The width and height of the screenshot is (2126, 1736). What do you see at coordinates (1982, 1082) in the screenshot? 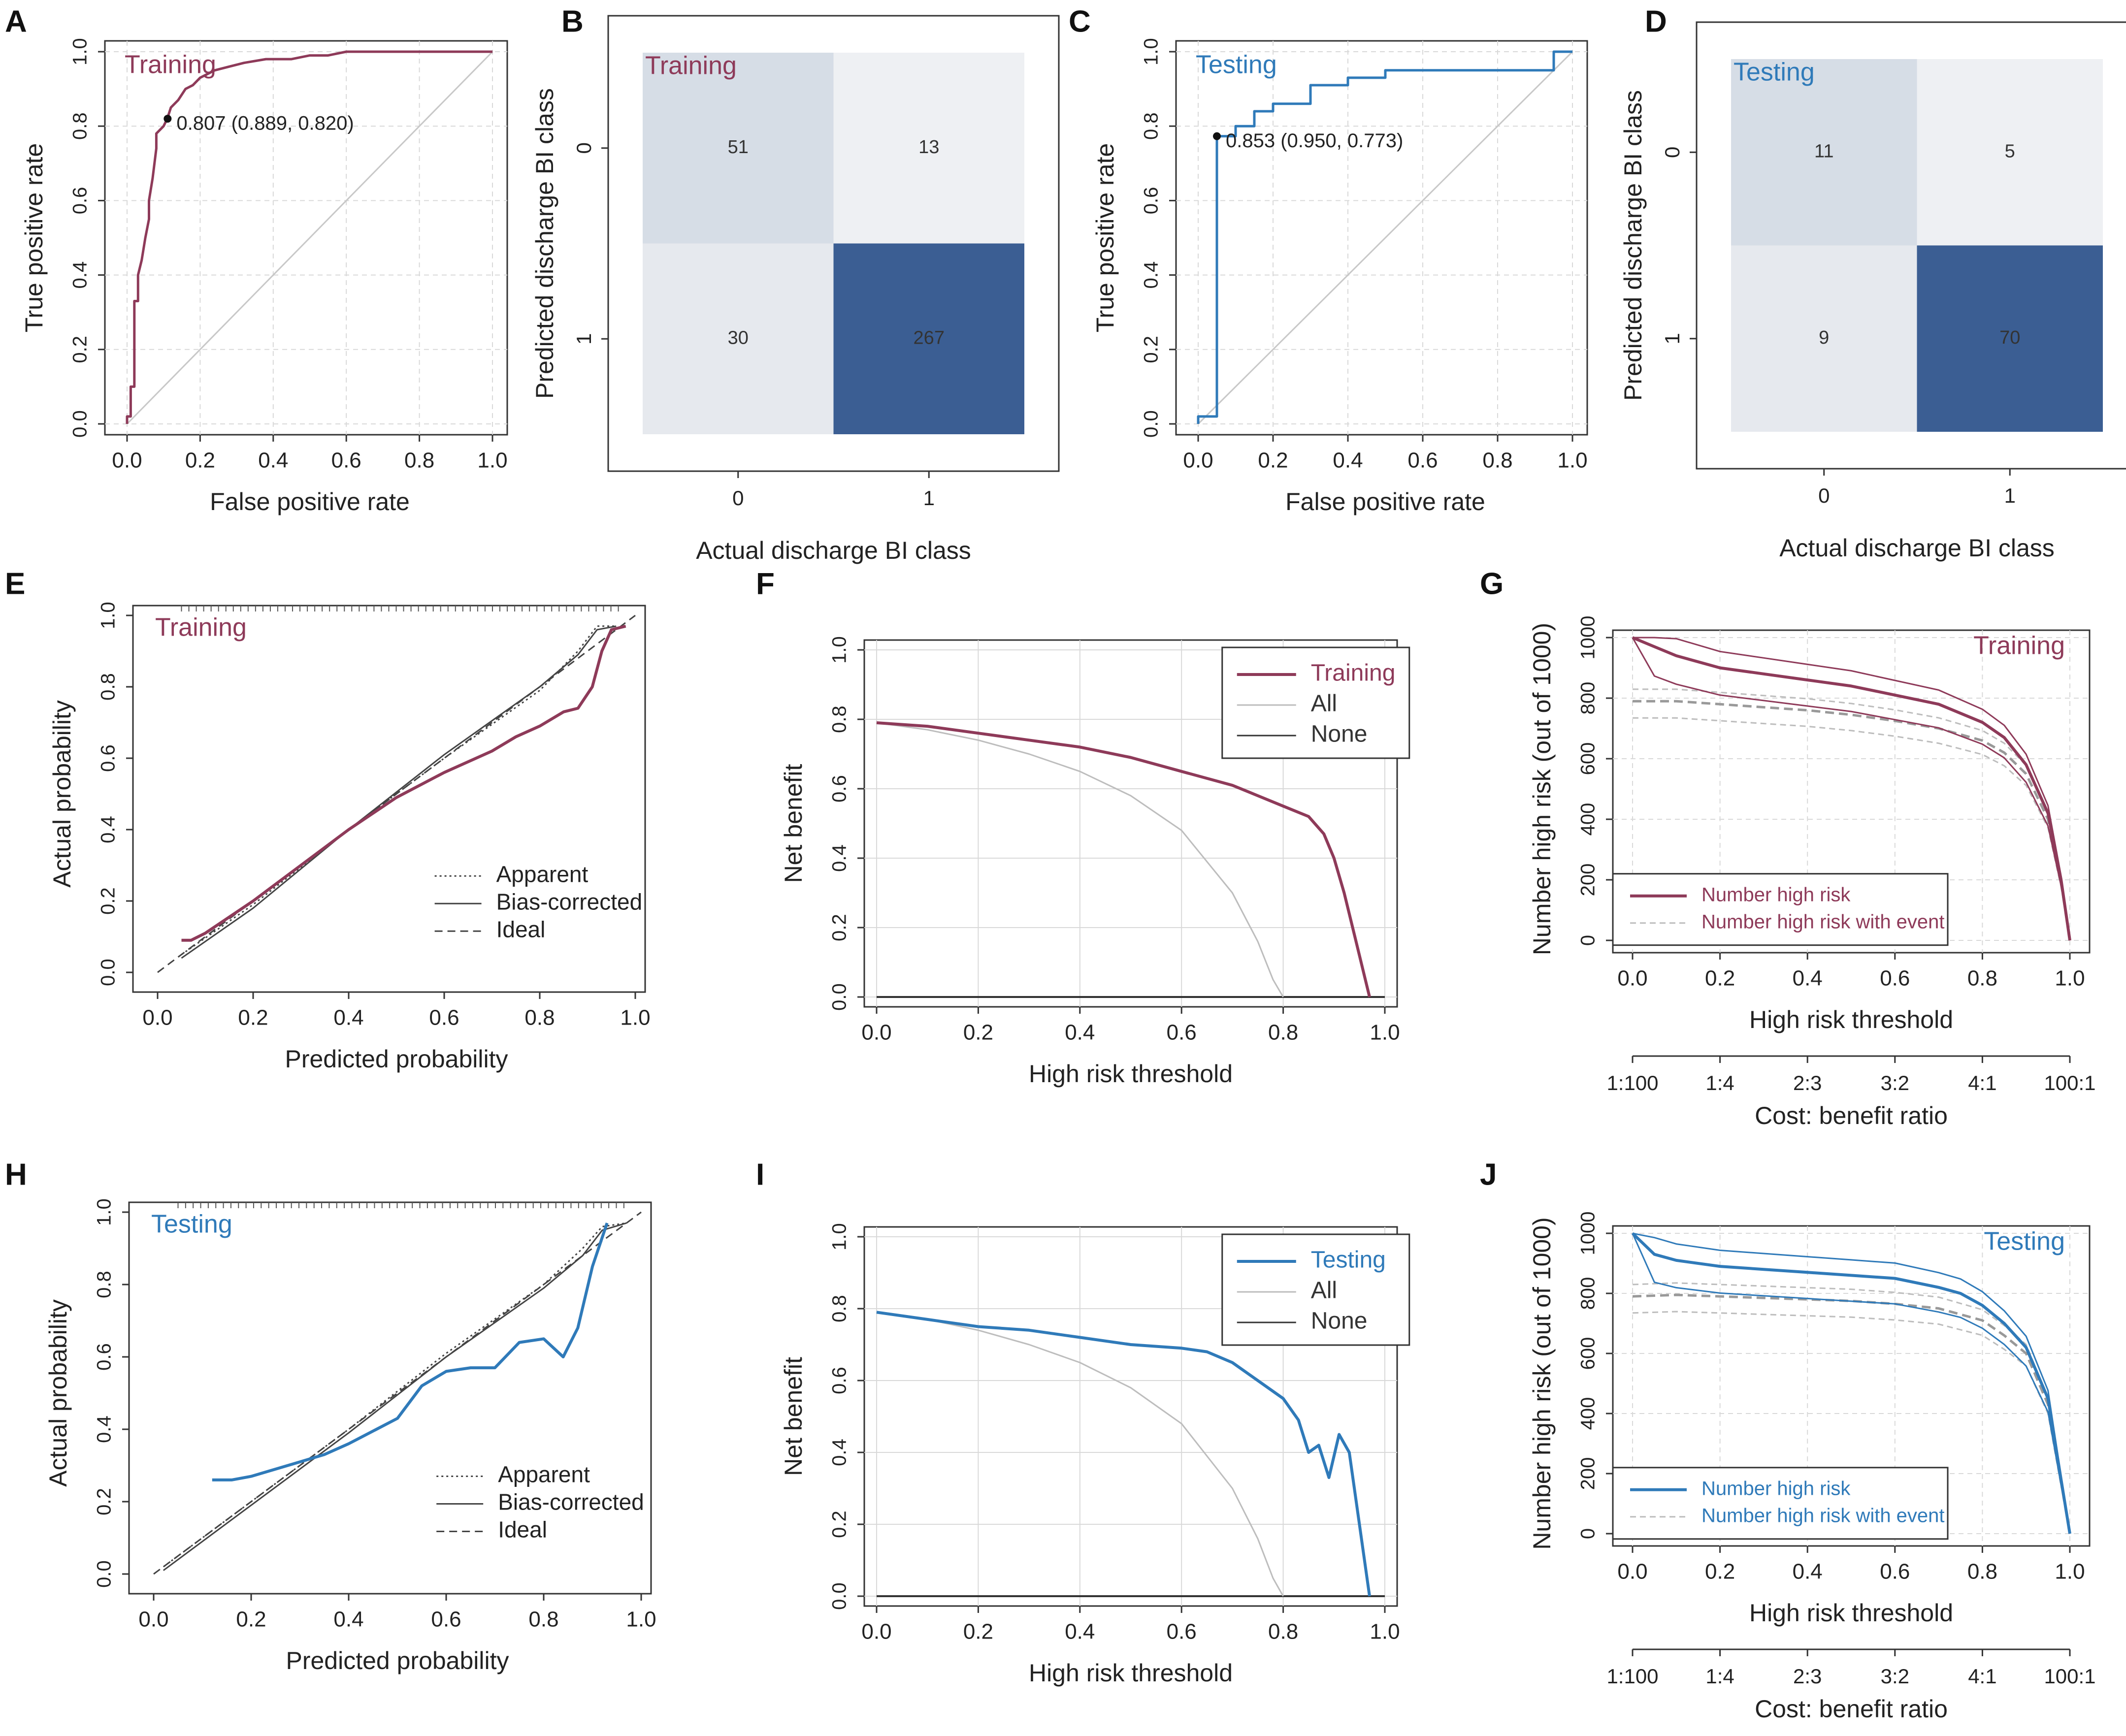
I see `cost-tick-label: 4:1` at bounding box center [1982, 1082].